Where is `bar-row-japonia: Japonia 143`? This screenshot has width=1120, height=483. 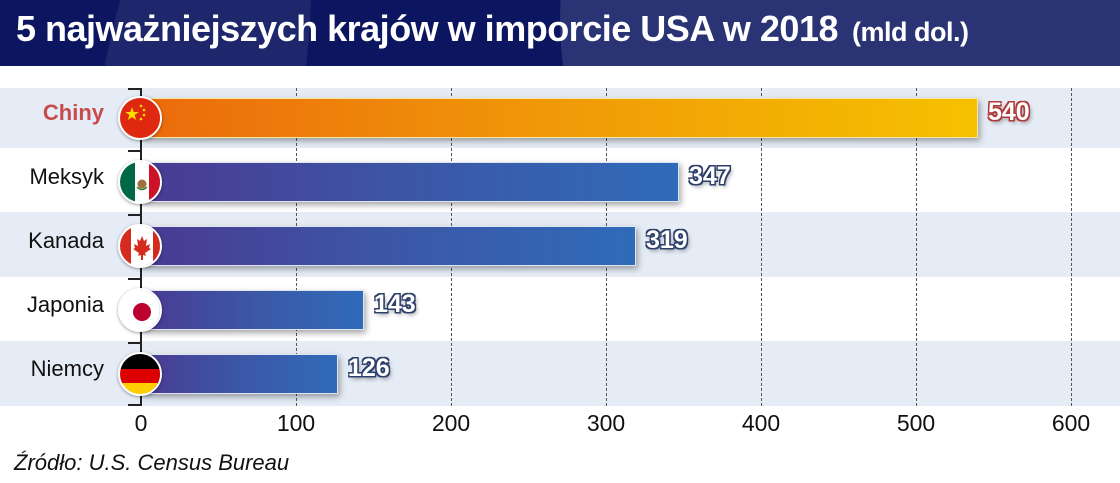
bar-row-japonia: Japonia 143 is located at coordinates (560, 310).